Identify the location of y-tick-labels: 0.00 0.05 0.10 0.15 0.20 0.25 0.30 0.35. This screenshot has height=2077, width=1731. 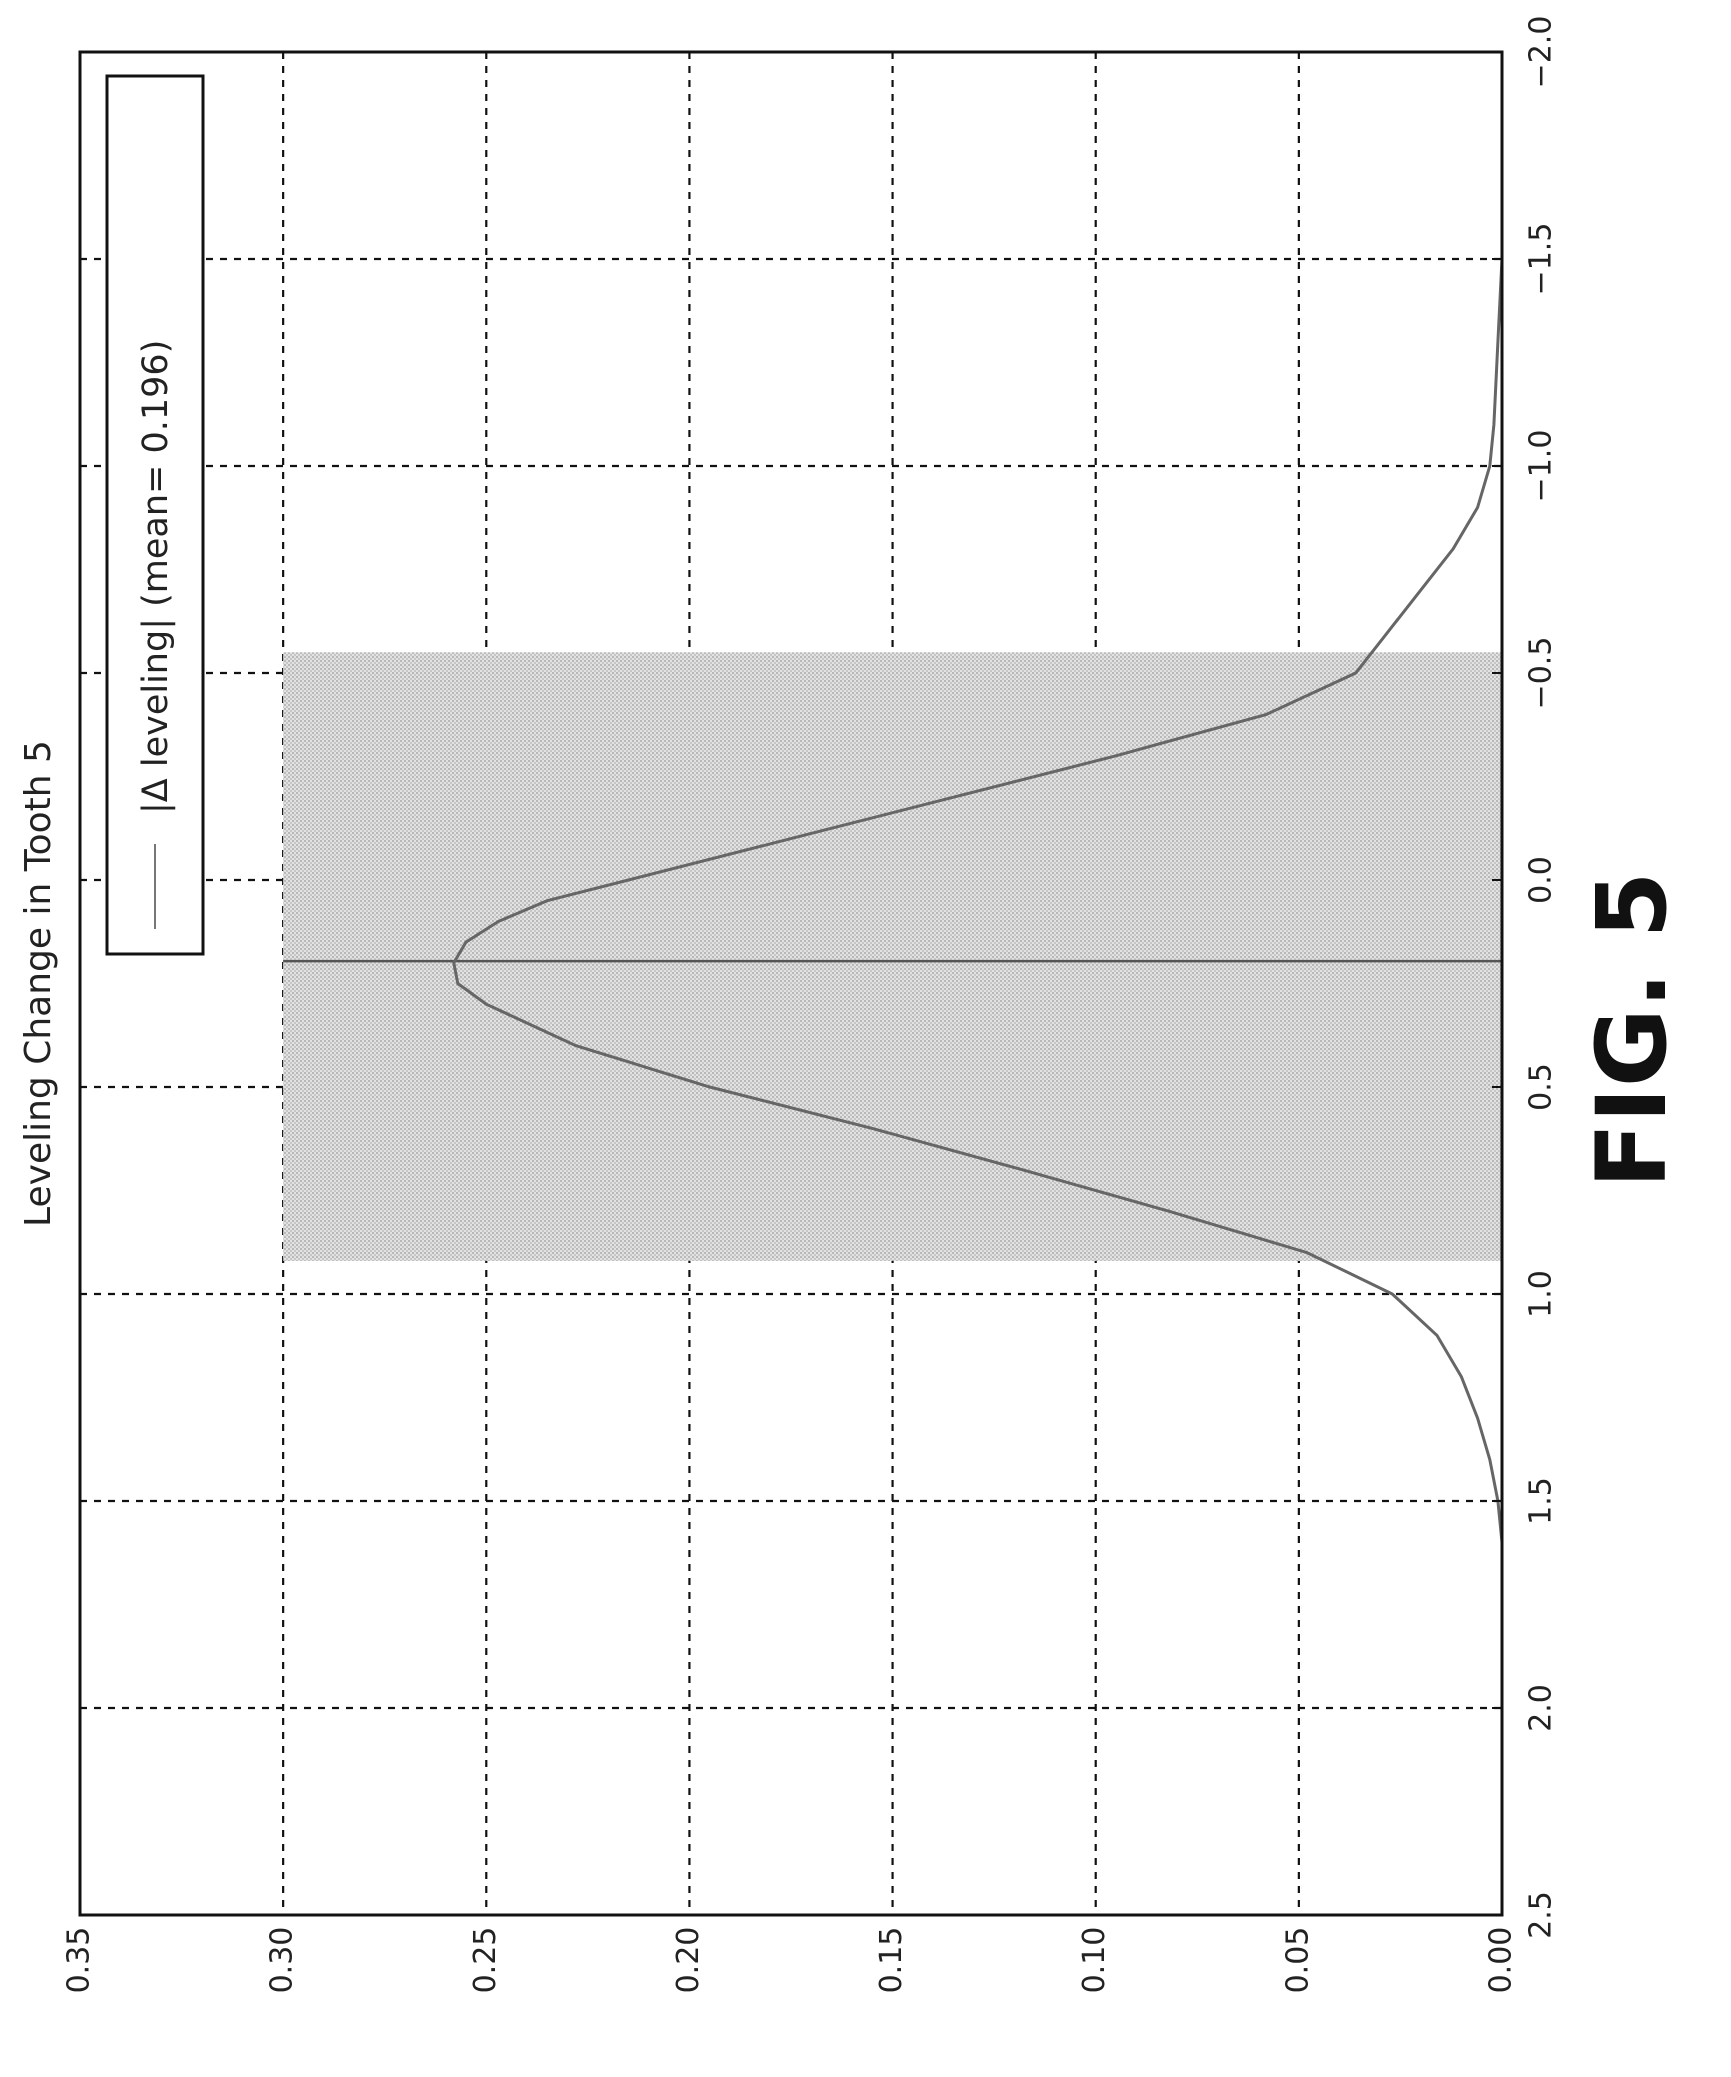
(790, 1960).